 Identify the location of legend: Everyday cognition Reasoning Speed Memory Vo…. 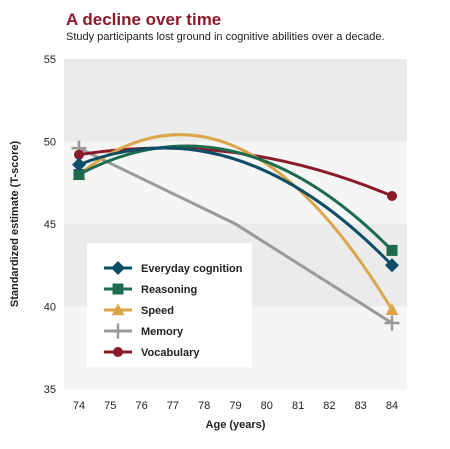
(169, 305).